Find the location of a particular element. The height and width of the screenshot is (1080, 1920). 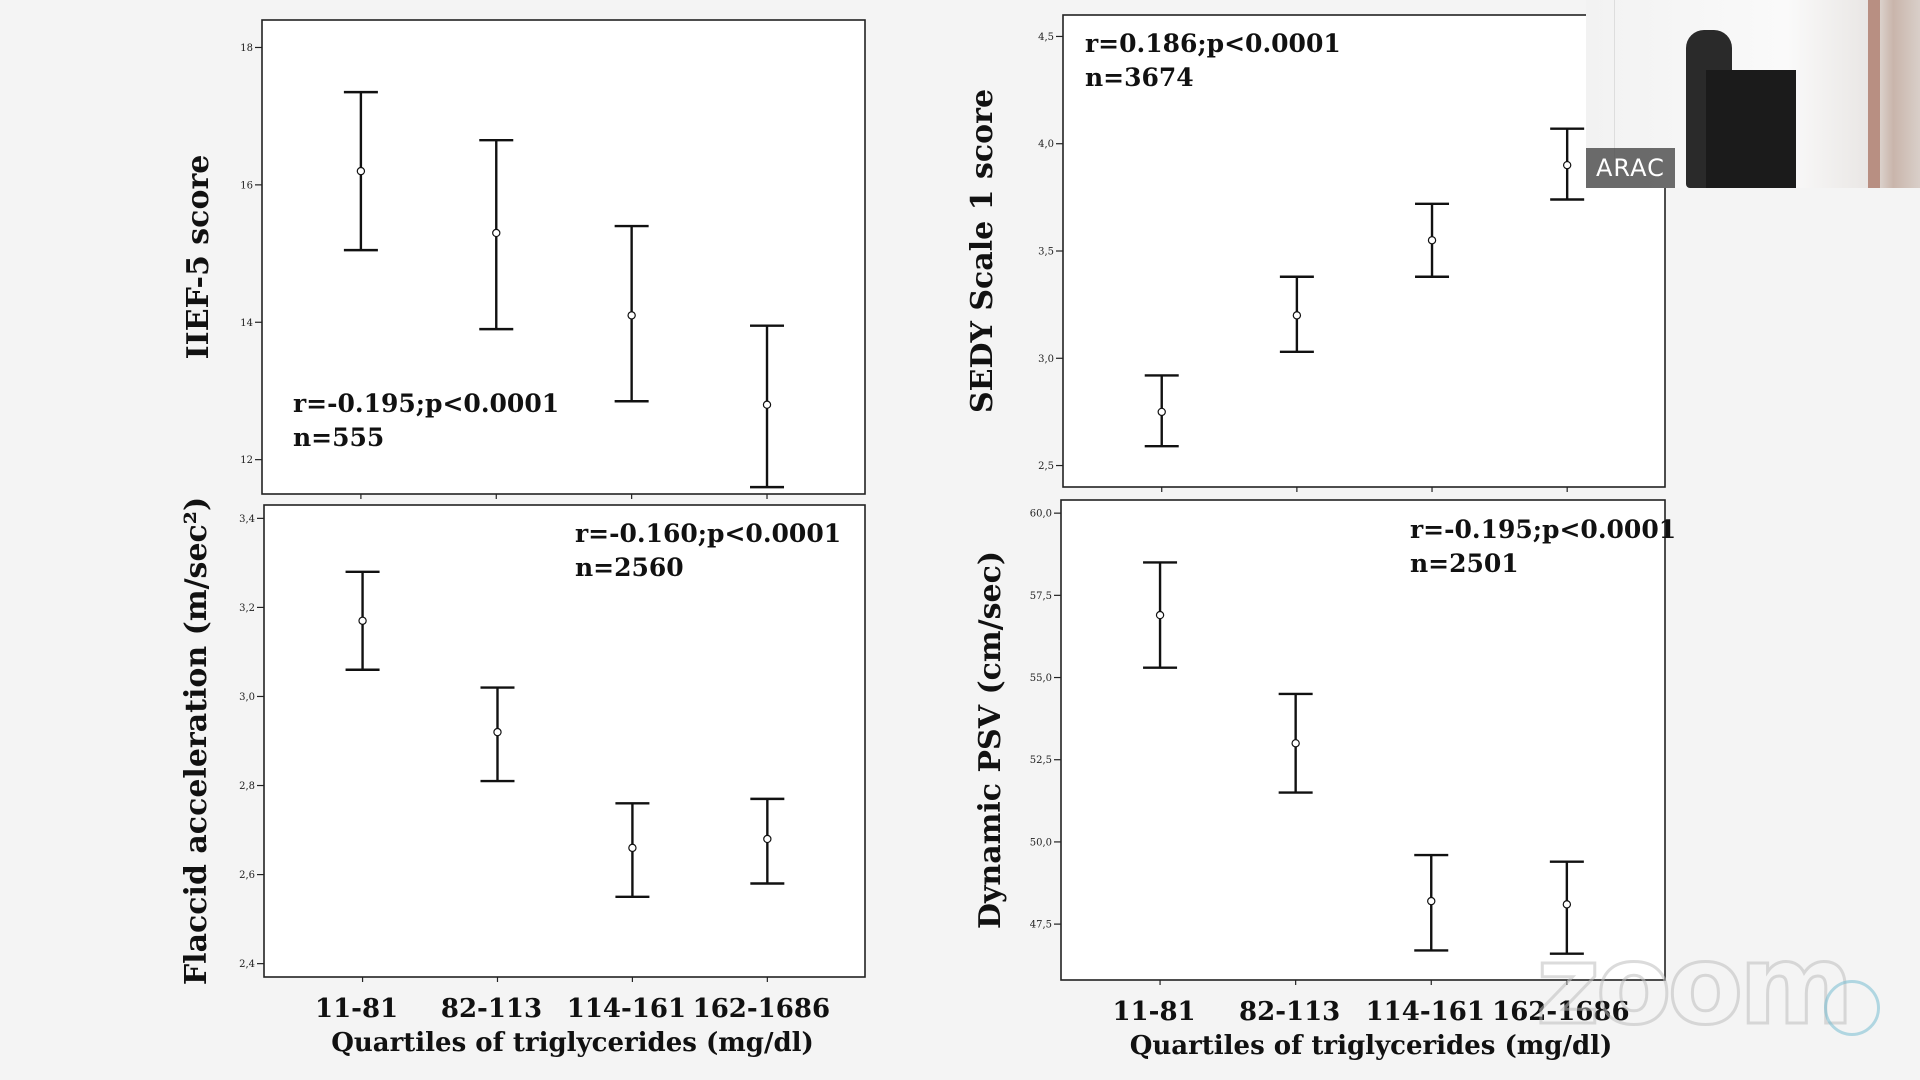

y-tick-label: 3,2 is located at coordinates (247, 608).